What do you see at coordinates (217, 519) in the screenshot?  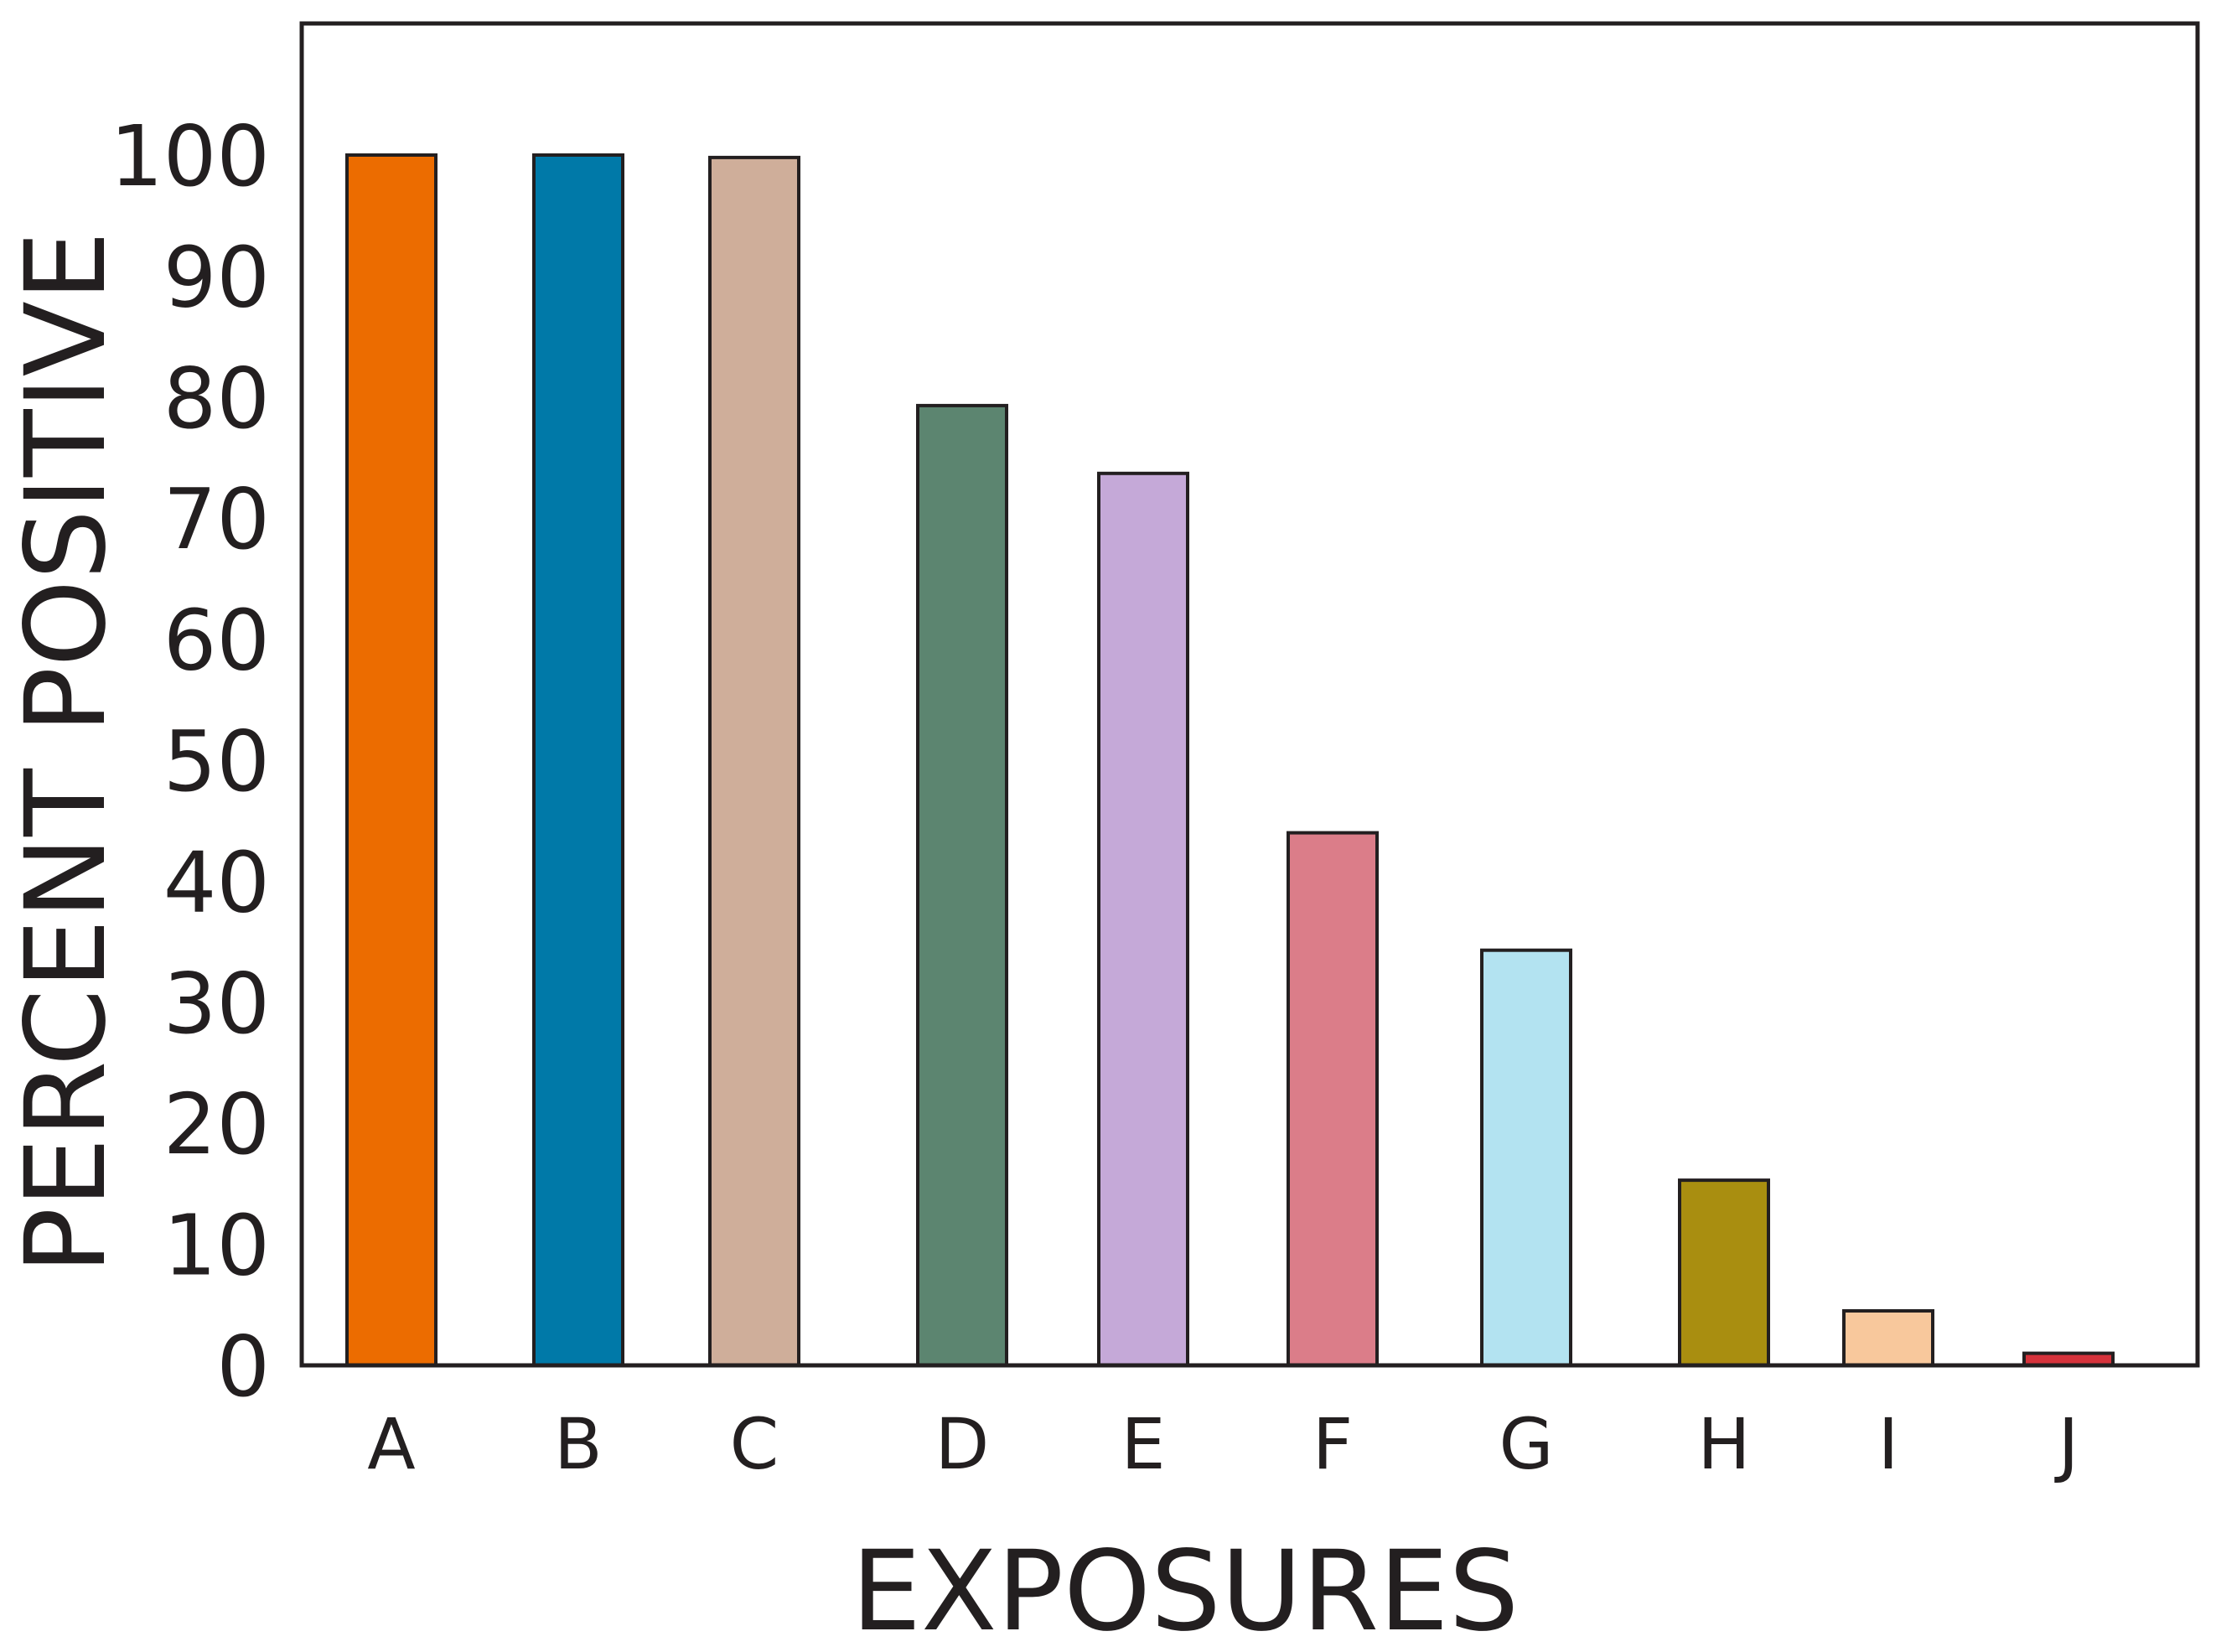 I see `y-tick-label: 70` at bounding box center [217, 519].